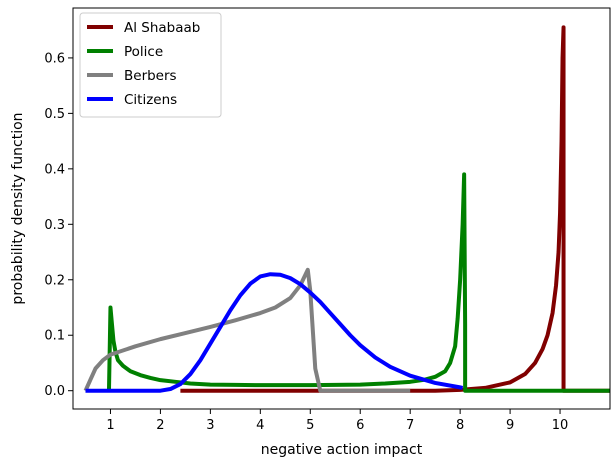 Image resolution: width=615 pixels, height=459 pixels. What do you see at coordinates (210, 425) in the screenshot?
I see `x-tick-label: 3` at bounding box center [210, 425].